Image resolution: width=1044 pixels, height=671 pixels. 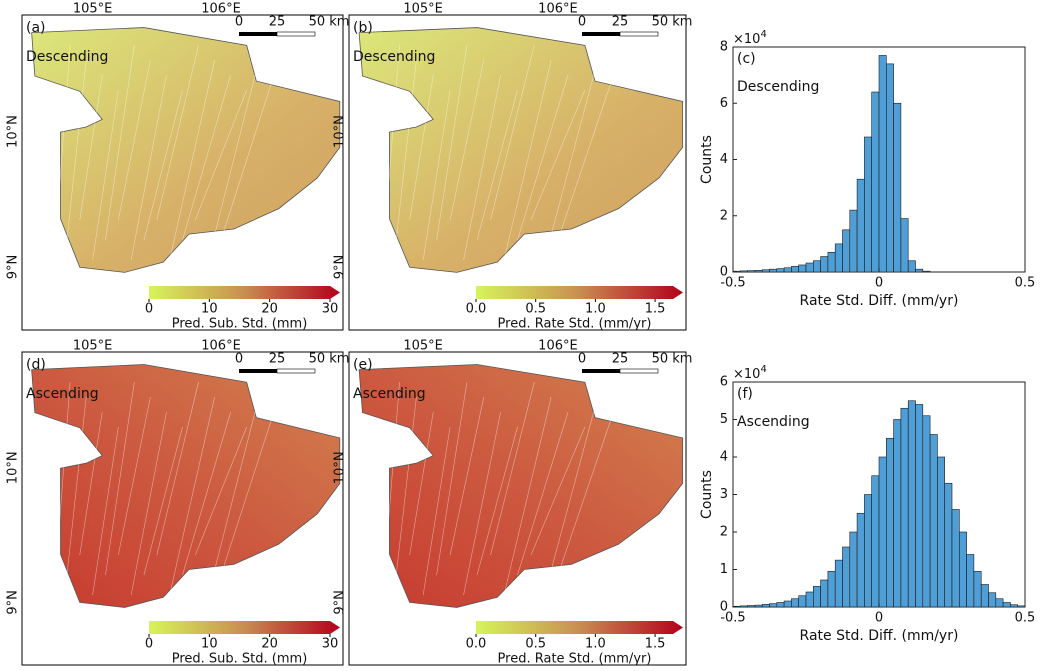 What do you see at coordinates (724, 215) in the screenshot?
I see `y-tick-label: 2` at bounding box center [724, 215].